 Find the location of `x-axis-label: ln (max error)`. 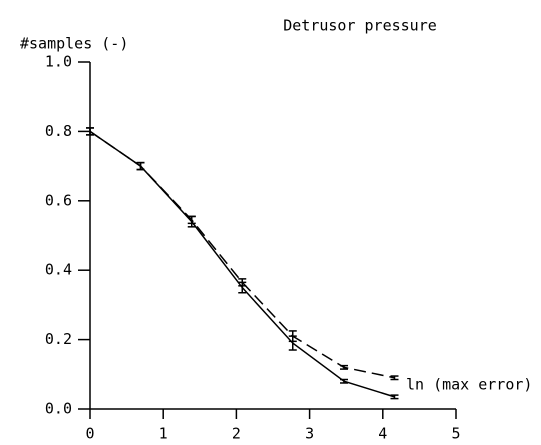

x-axis-label: ln (max error) is located at coordinates (469, 385).